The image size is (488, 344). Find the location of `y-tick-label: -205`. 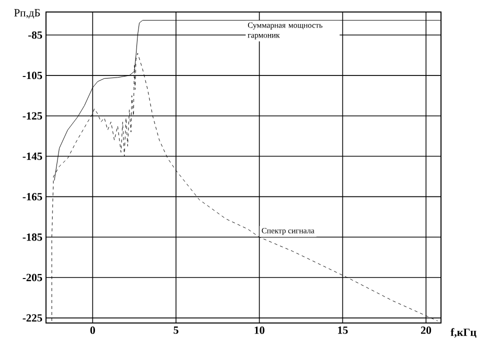

y-tick-label: -205 is located at coordinates (32, 278).